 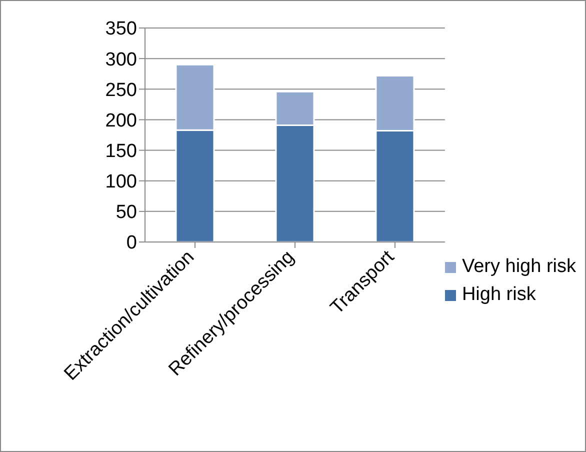 What do you see at coordinates (121, 90) in the screenshot?
I see `y-tick-label: 250` at bounding box center [121, 90].